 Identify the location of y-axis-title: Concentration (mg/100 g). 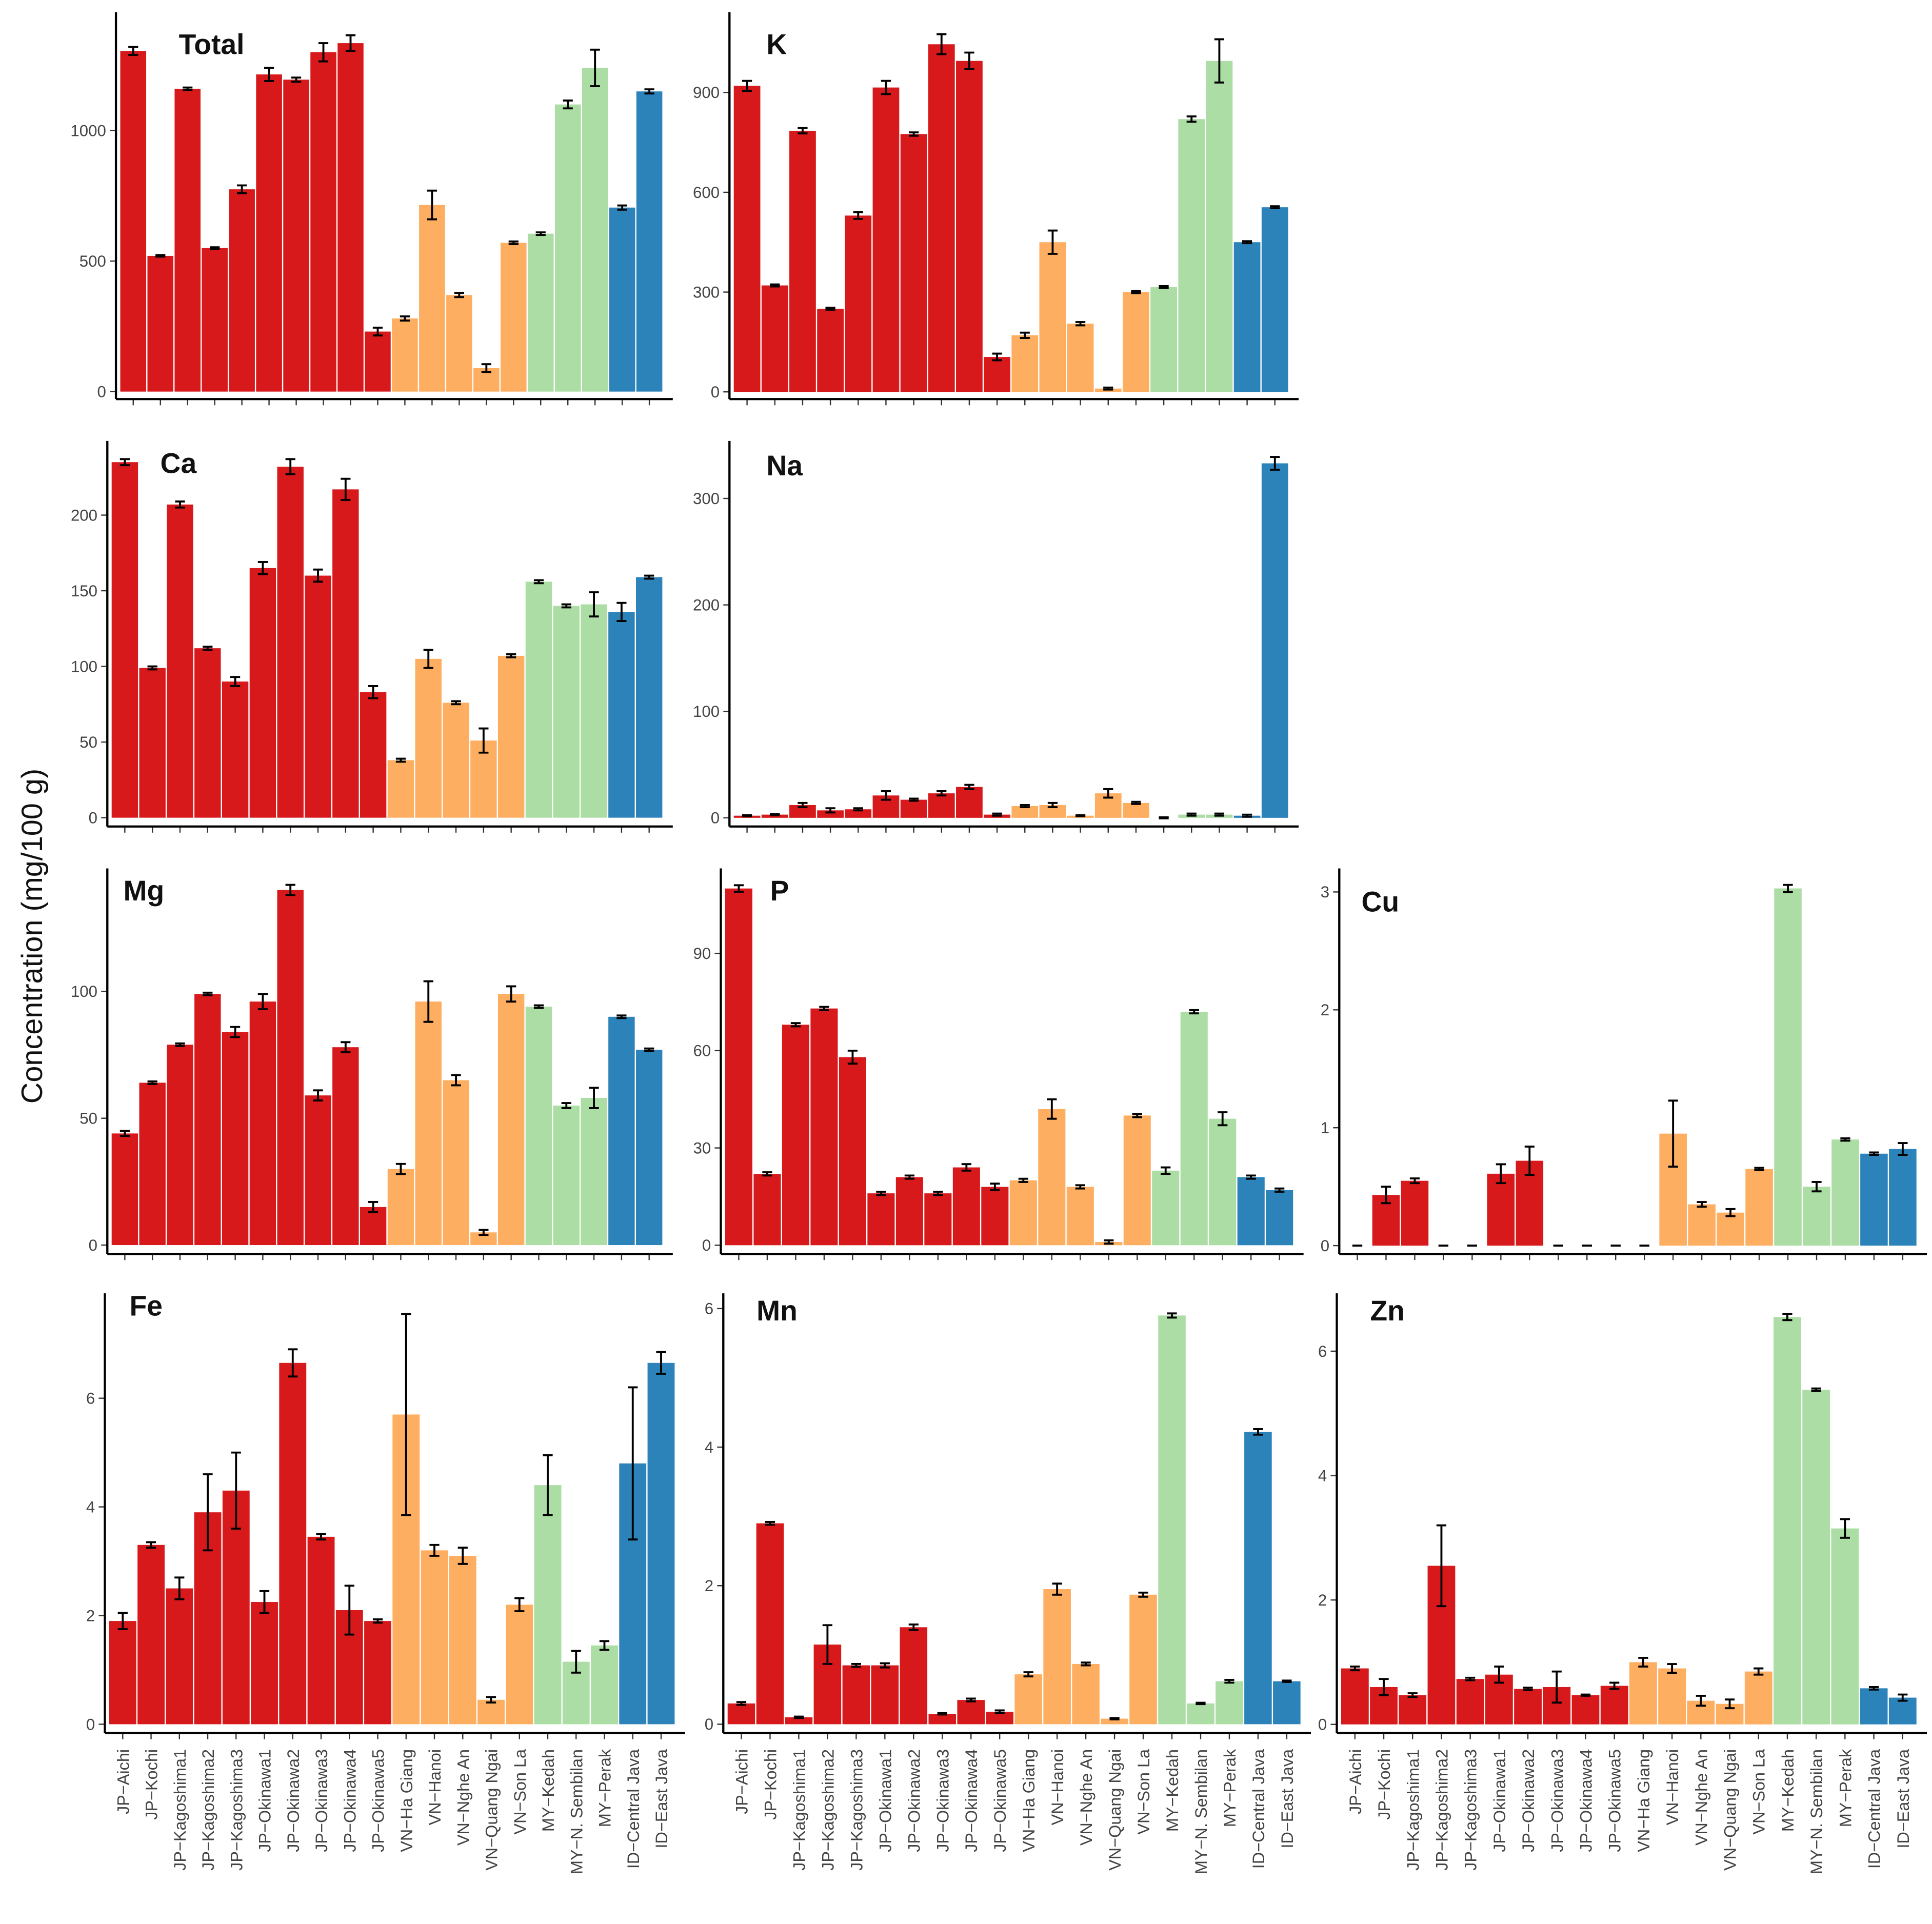
(32, 936).